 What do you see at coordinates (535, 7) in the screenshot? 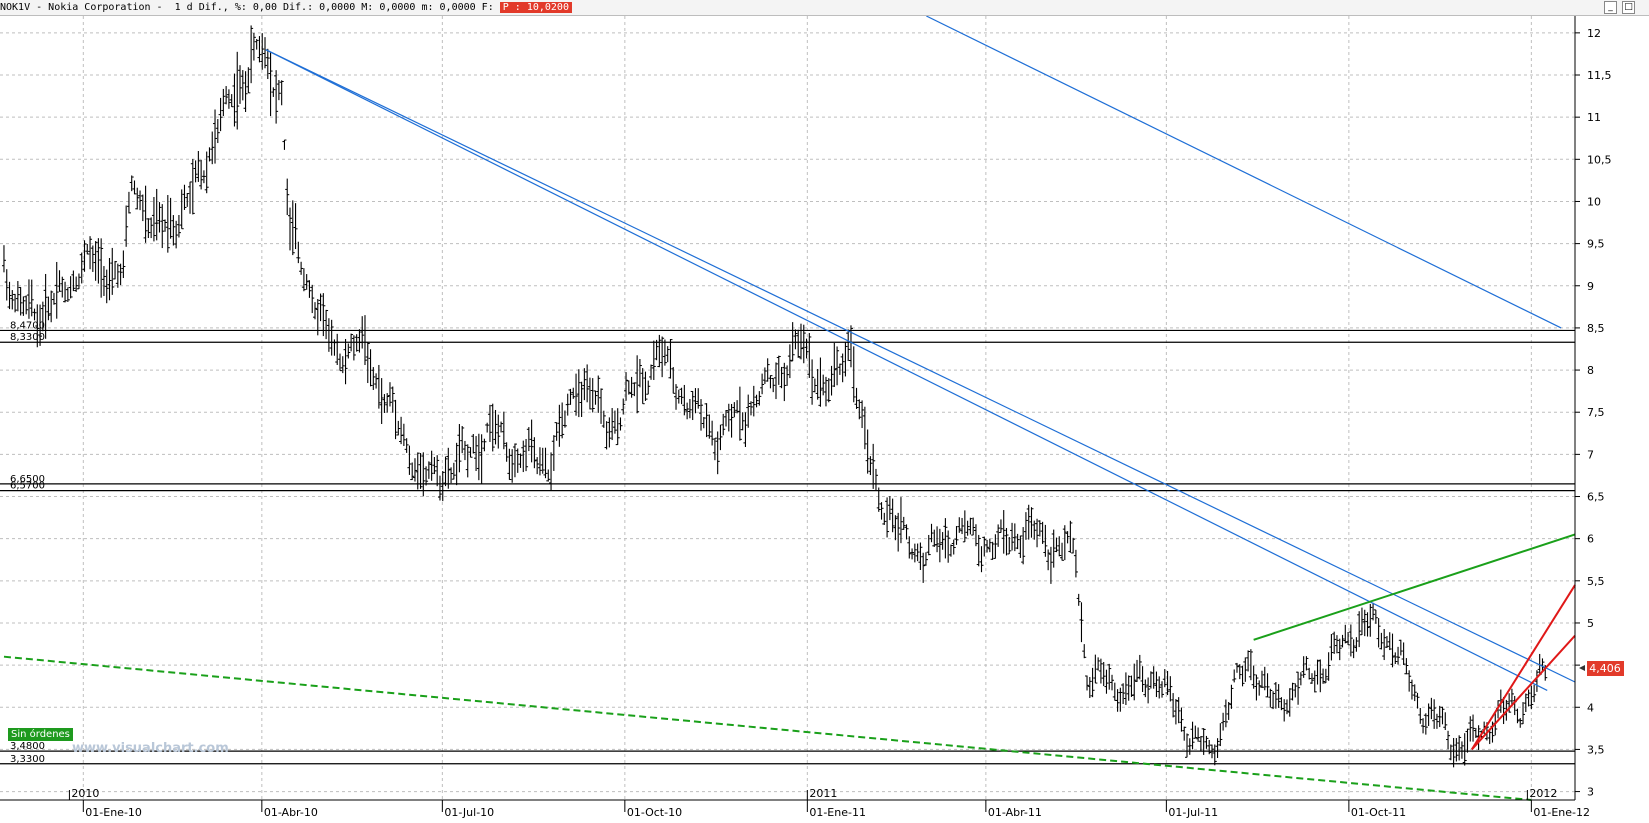
I see `price-tag: P : 10,0200` at bounding box center [535, 7].